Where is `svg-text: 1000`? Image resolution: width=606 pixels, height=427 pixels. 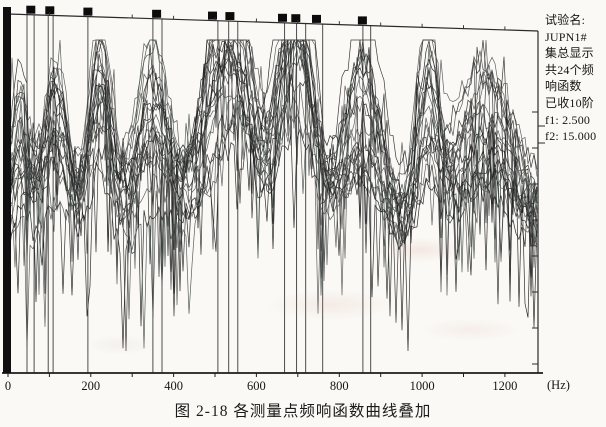
svg-text: 1000 is located at coordinates (422, 386).